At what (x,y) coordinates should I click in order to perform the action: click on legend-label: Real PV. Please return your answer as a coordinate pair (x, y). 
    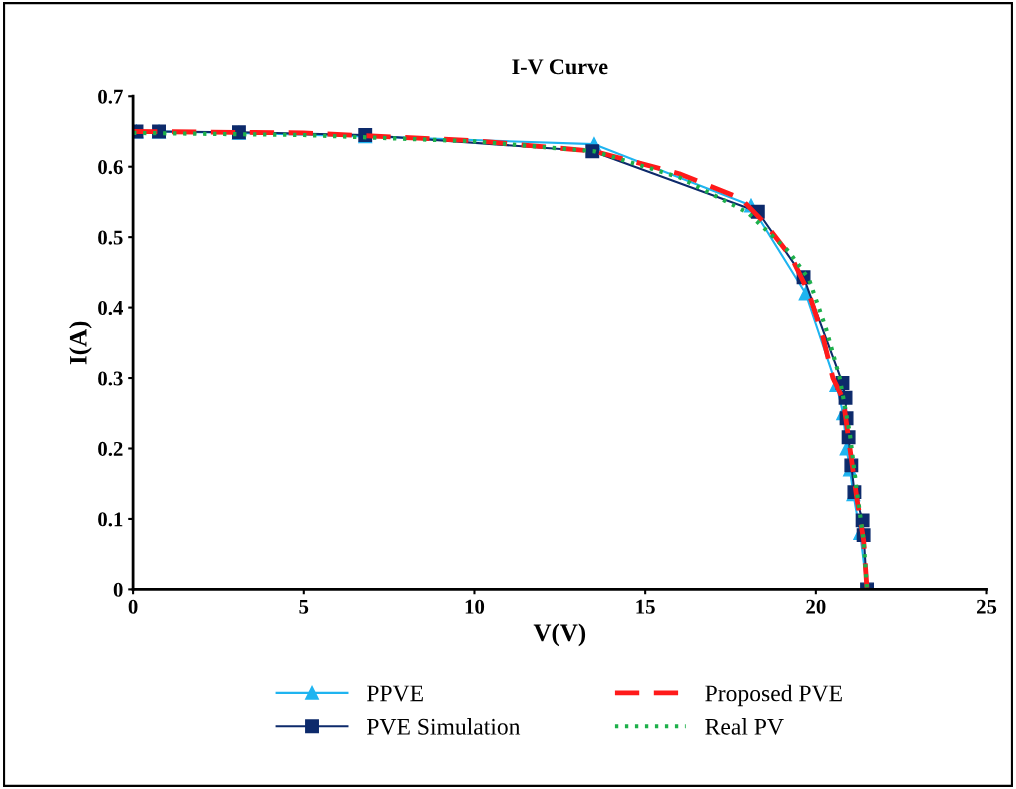
    Looking at the image, I should click on (744, 726).